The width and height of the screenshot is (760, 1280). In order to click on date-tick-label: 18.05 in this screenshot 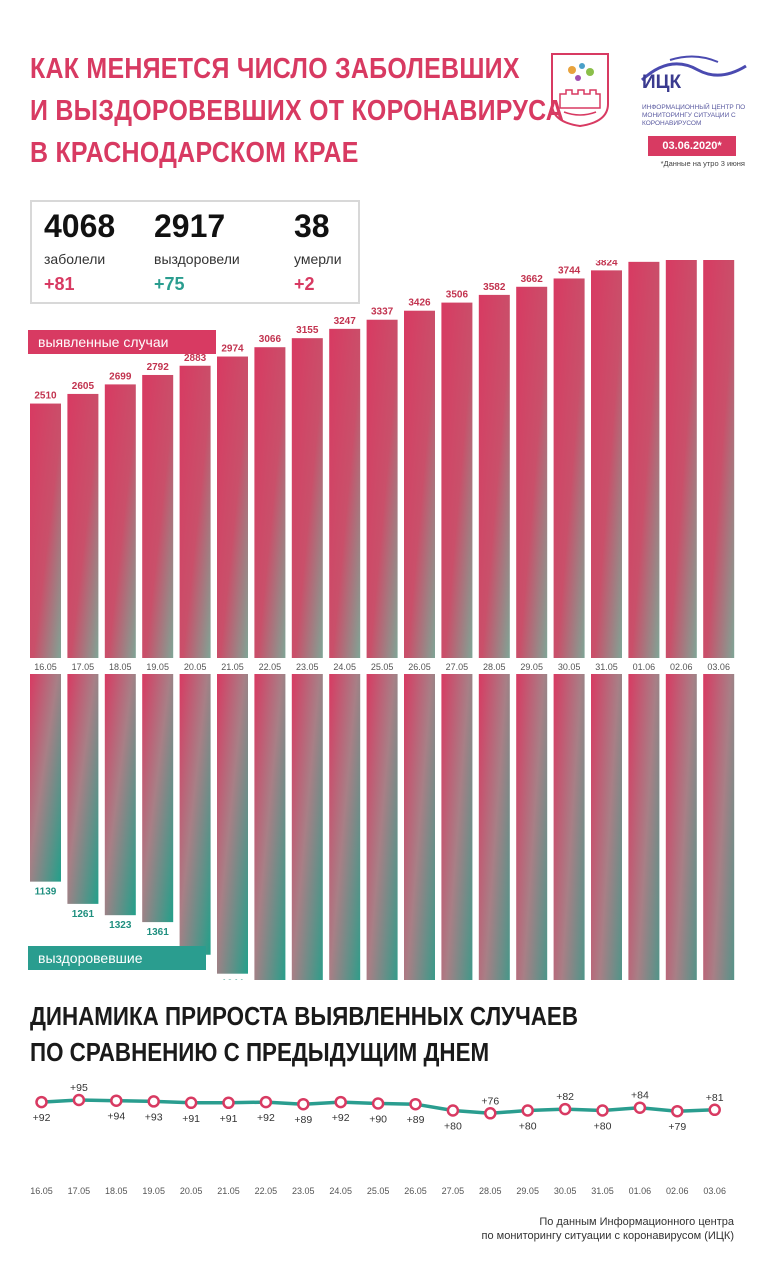, I will do `click(120, 667)`.